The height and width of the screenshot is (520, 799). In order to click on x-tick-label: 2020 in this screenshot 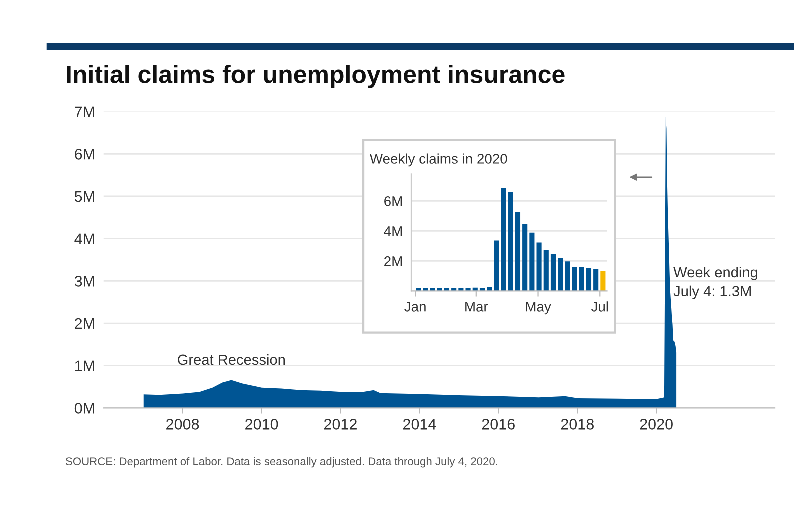, I will do `click(656, 424)`.